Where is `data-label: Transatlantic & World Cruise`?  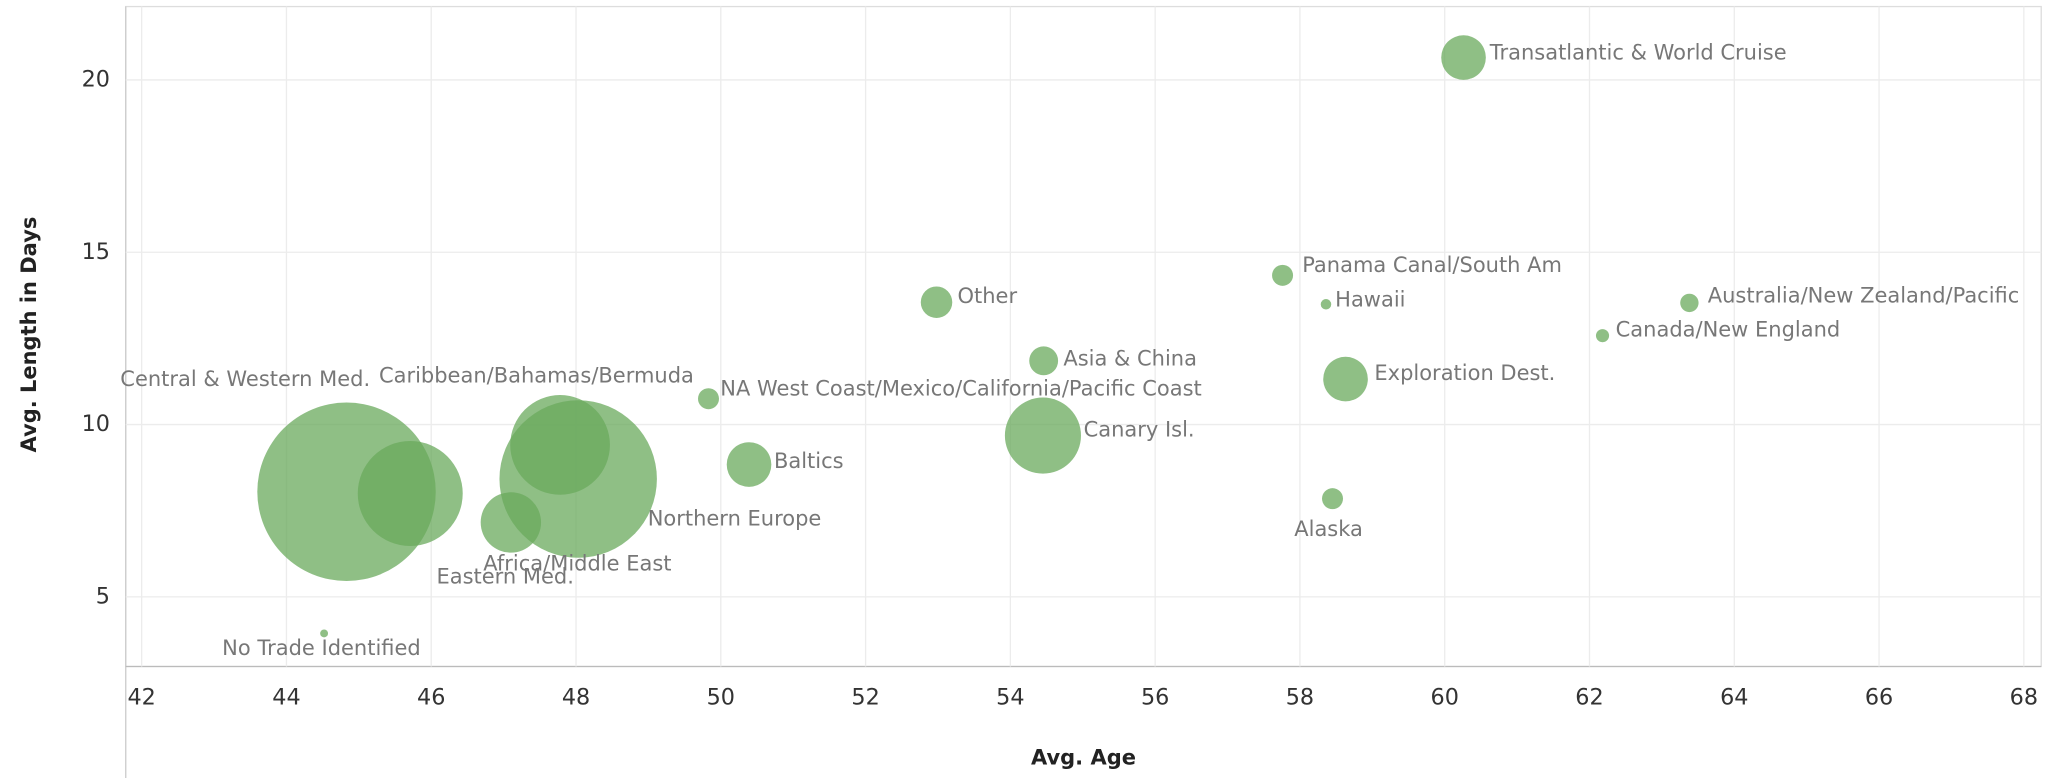
data-label: Transatlantic & World Cruise is located at coordinates (1638, 53).